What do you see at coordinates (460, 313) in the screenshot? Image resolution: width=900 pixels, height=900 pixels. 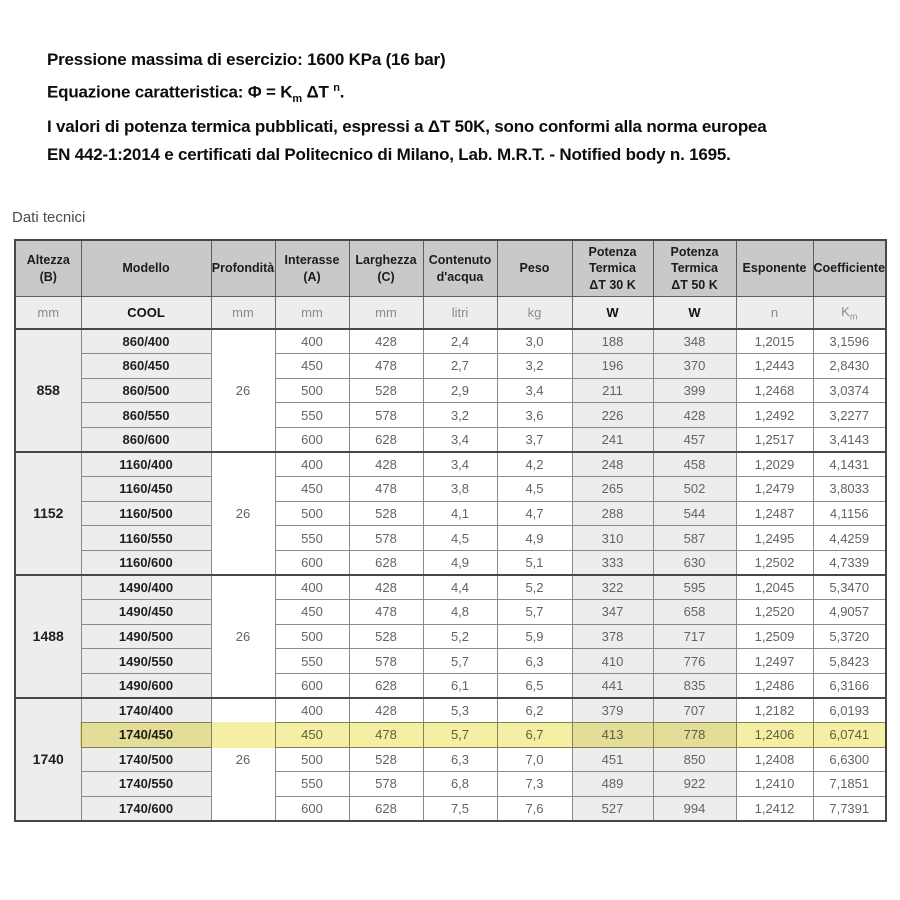 I see `unit-cell-contenuto: litri` at bounding box center [460, 313].